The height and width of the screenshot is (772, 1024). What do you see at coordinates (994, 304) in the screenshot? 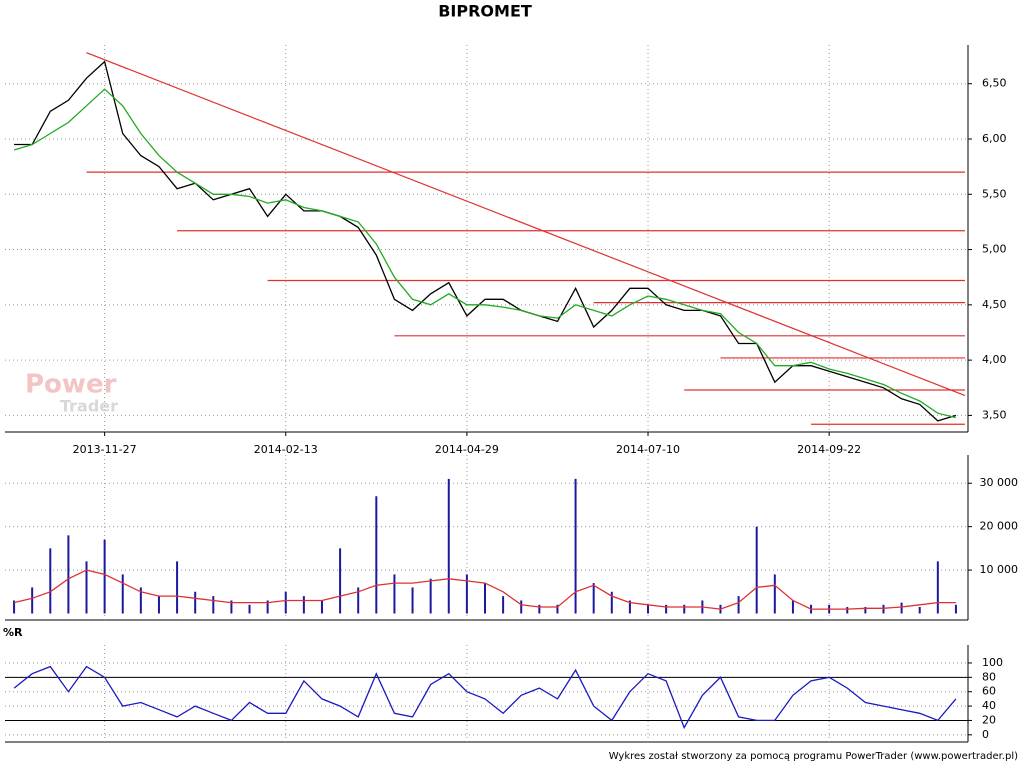
I see `y-tick-label: 4,50` at bounding box center [994, 304].